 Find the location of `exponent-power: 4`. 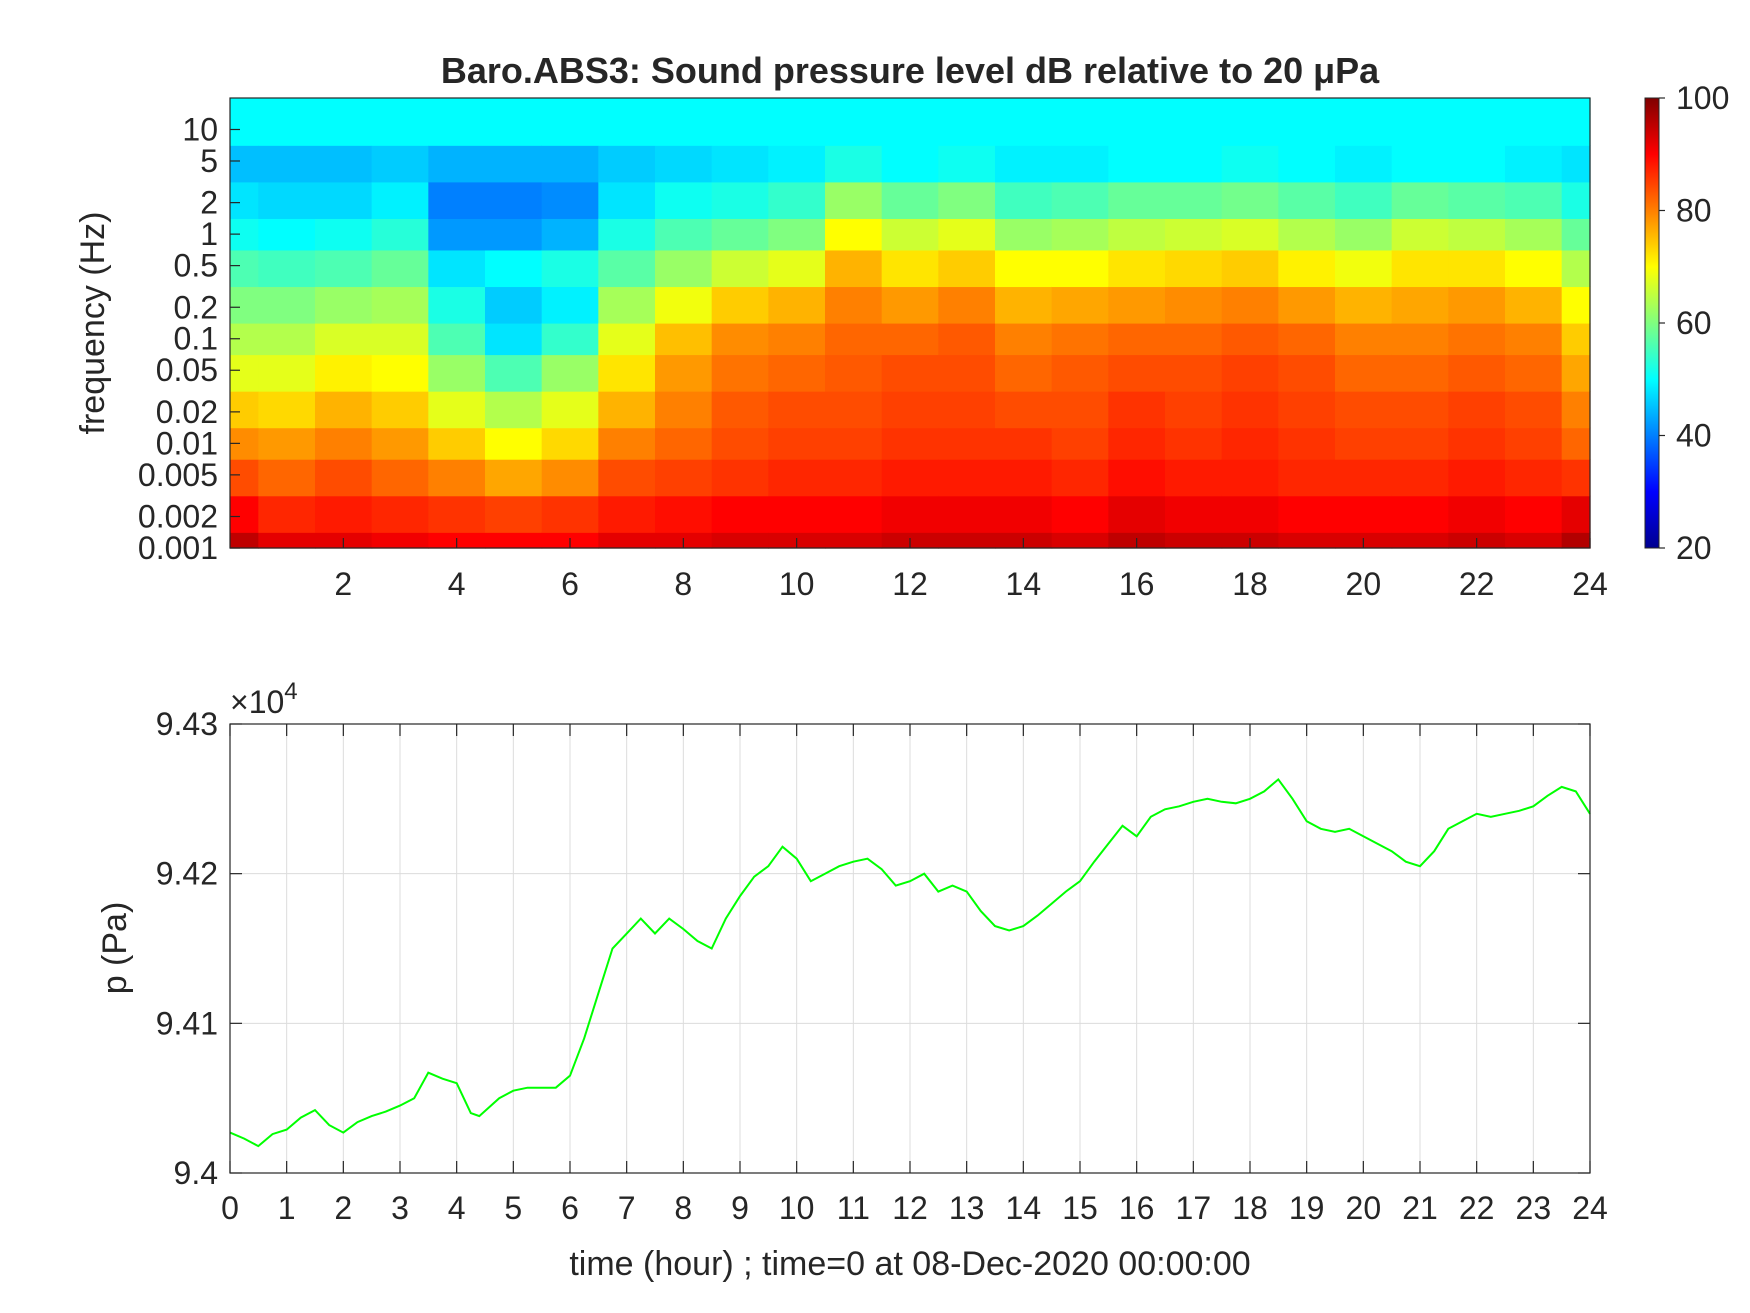

exponent-power: 4 is located at coordinates (290, 691).